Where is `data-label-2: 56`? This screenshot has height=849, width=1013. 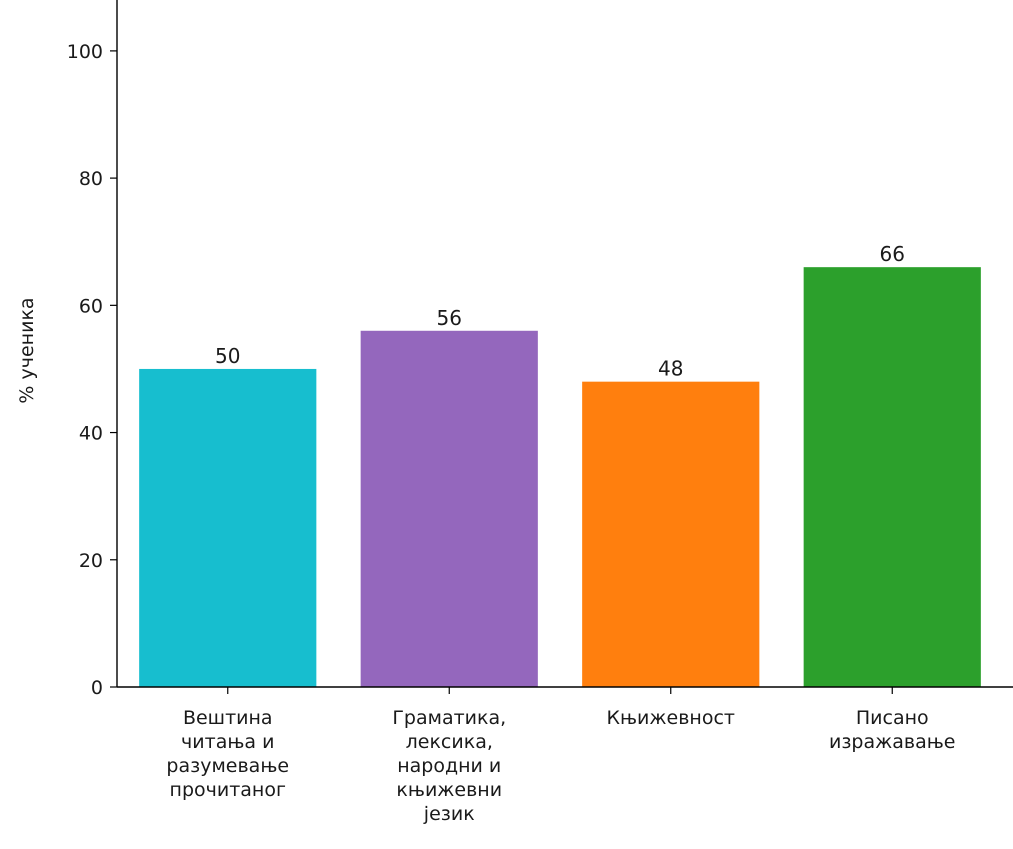
data-label-2: 56 is located at coordinates (449, 318).